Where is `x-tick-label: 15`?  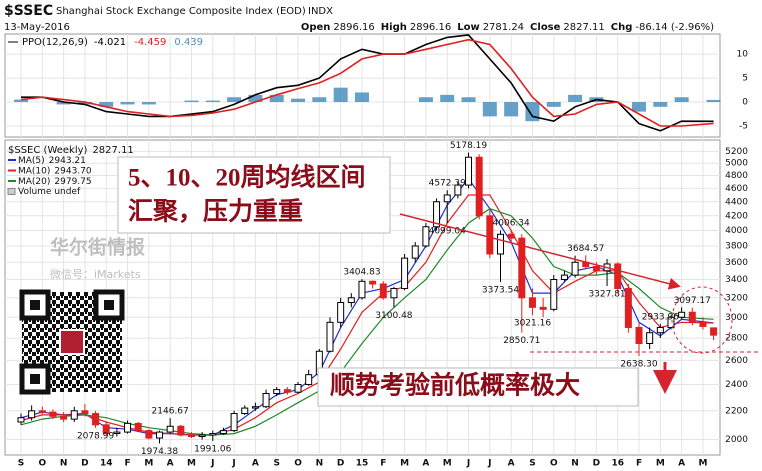 x-tick-label: 15 is located at coordinates (362, 464).